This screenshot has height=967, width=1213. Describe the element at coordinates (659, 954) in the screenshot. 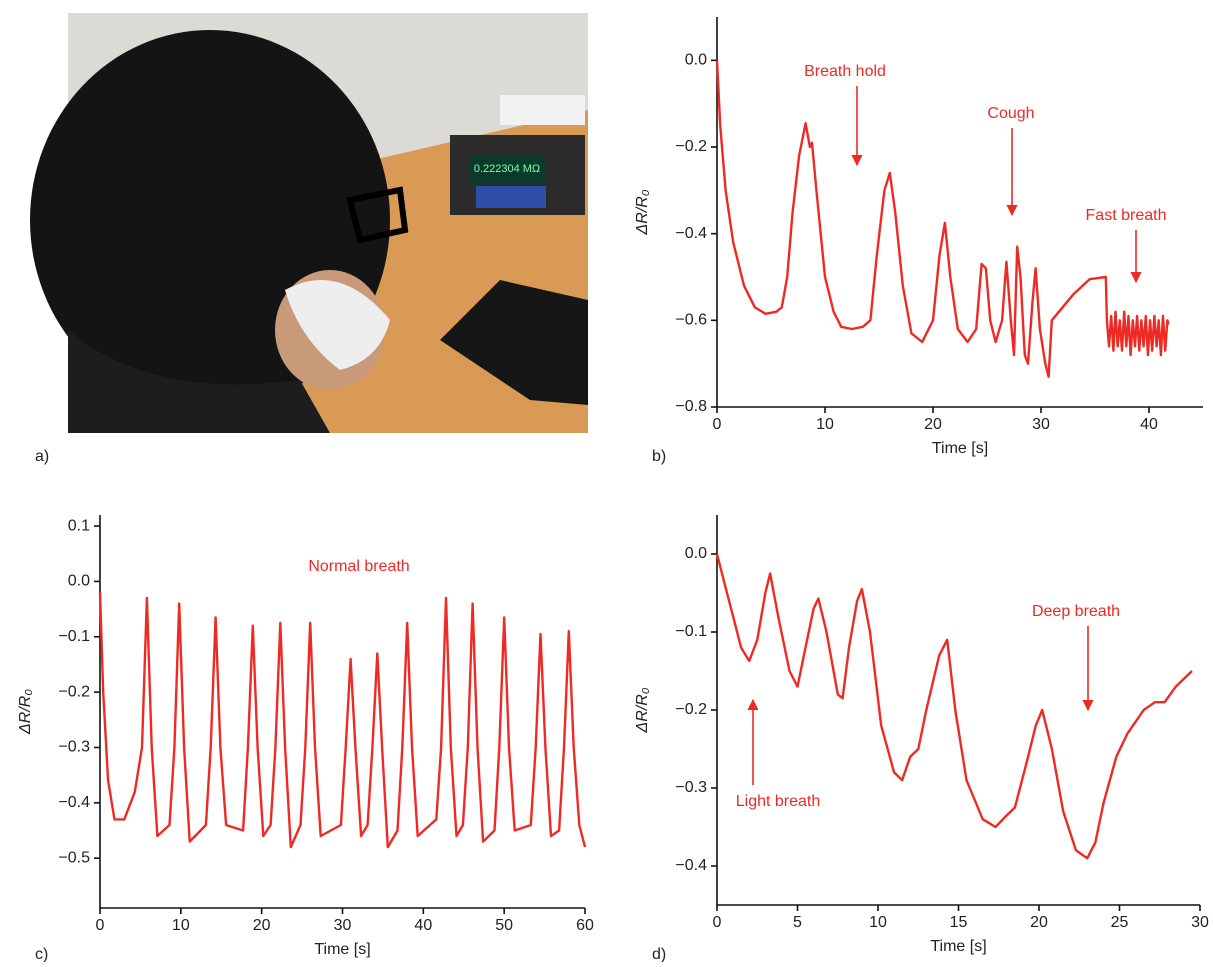

I see `panel-label: d)` at that location.